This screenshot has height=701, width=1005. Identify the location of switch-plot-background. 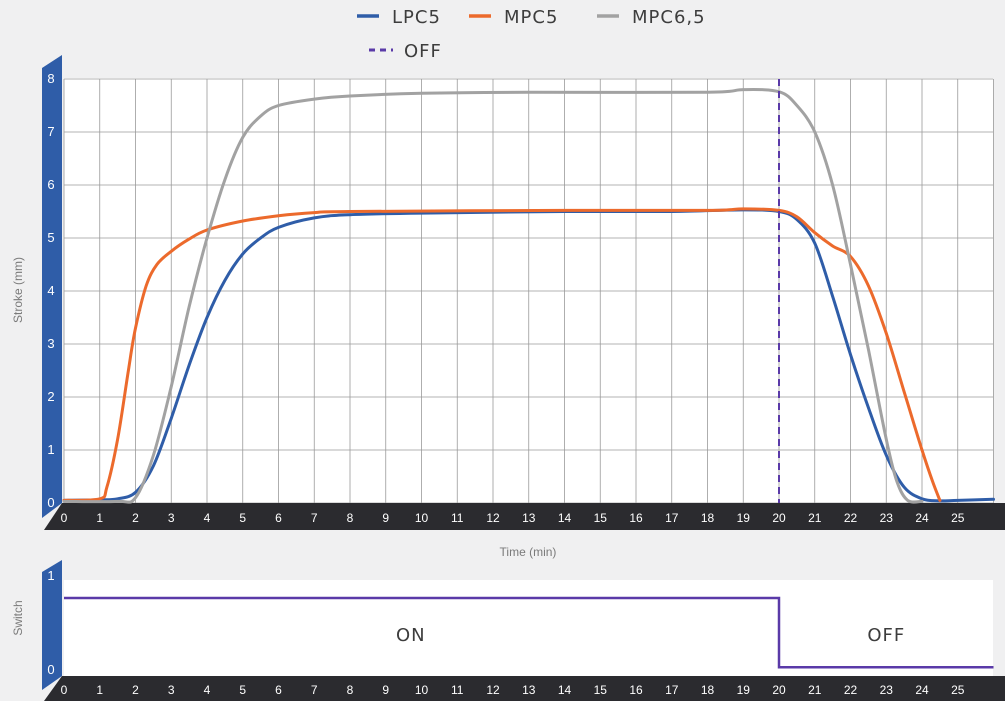
(528, 628).